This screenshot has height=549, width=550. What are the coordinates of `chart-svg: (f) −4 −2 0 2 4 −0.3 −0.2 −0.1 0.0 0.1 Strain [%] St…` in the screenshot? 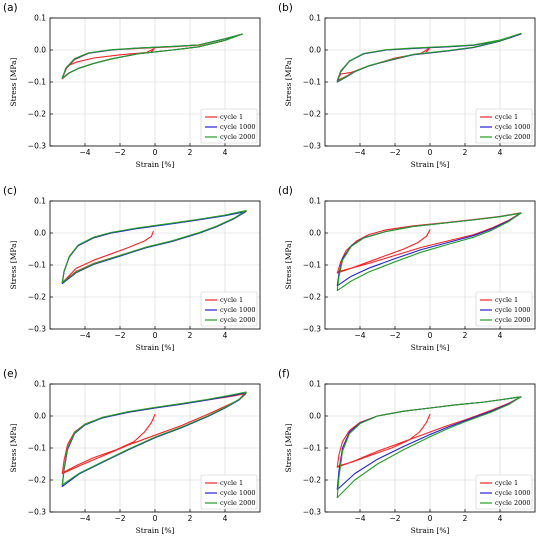 It's located at (407, 451).